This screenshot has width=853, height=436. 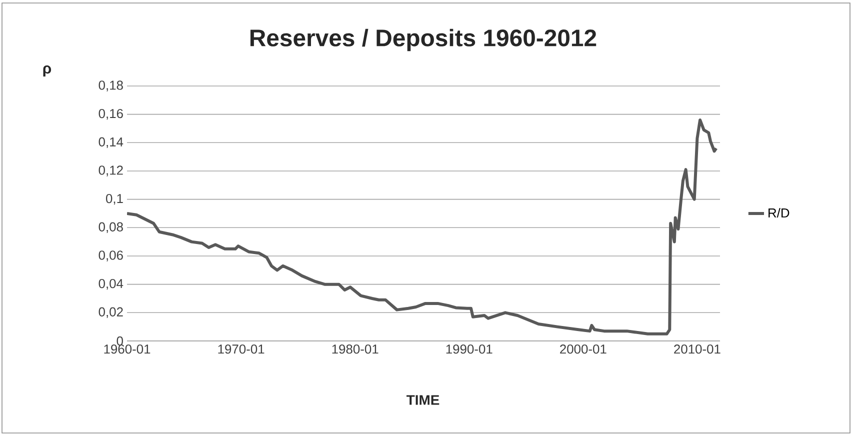 What do you see at coordinates (110, 114) in the screenshot?
I see `y-tick-label: 0,16` at bounding box center [110, 114].